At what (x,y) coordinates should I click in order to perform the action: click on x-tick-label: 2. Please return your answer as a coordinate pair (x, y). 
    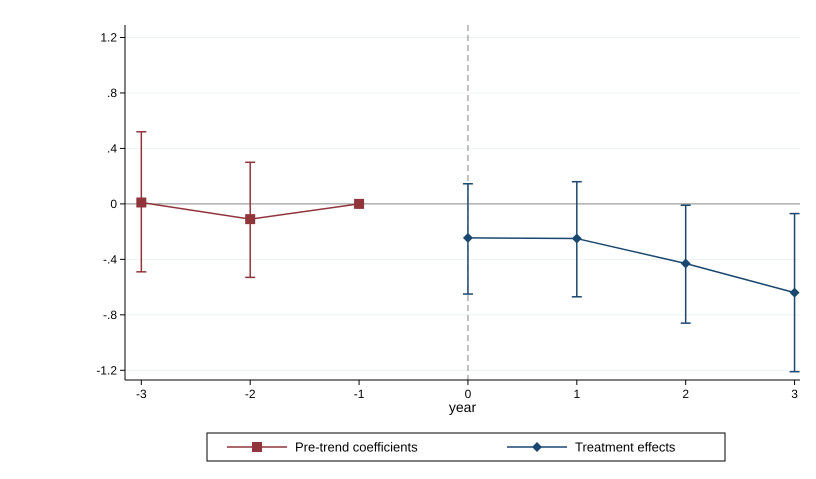
    Looking at the image, I should click on (686, 394).